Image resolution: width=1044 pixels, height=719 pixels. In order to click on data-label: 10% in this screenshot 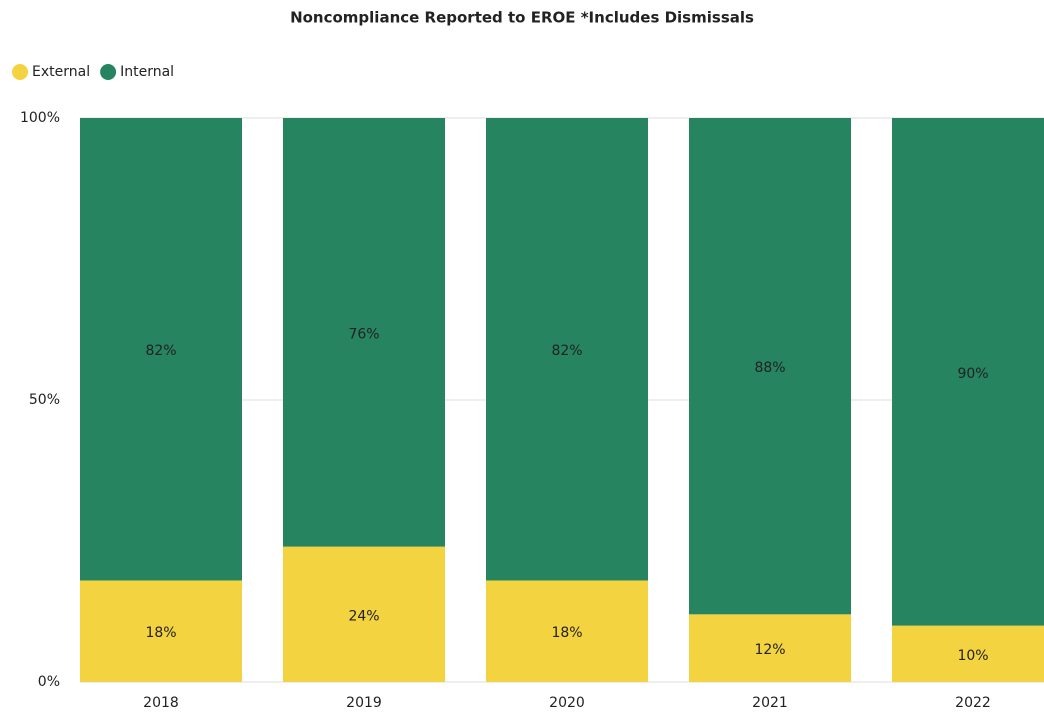, I will do `click(972, 656)`.